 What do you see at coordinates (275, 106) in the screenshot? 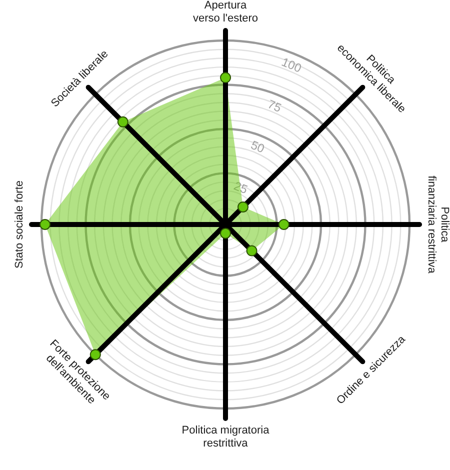
I see `y-tick-label: 75` at bounding box center [275, 106].